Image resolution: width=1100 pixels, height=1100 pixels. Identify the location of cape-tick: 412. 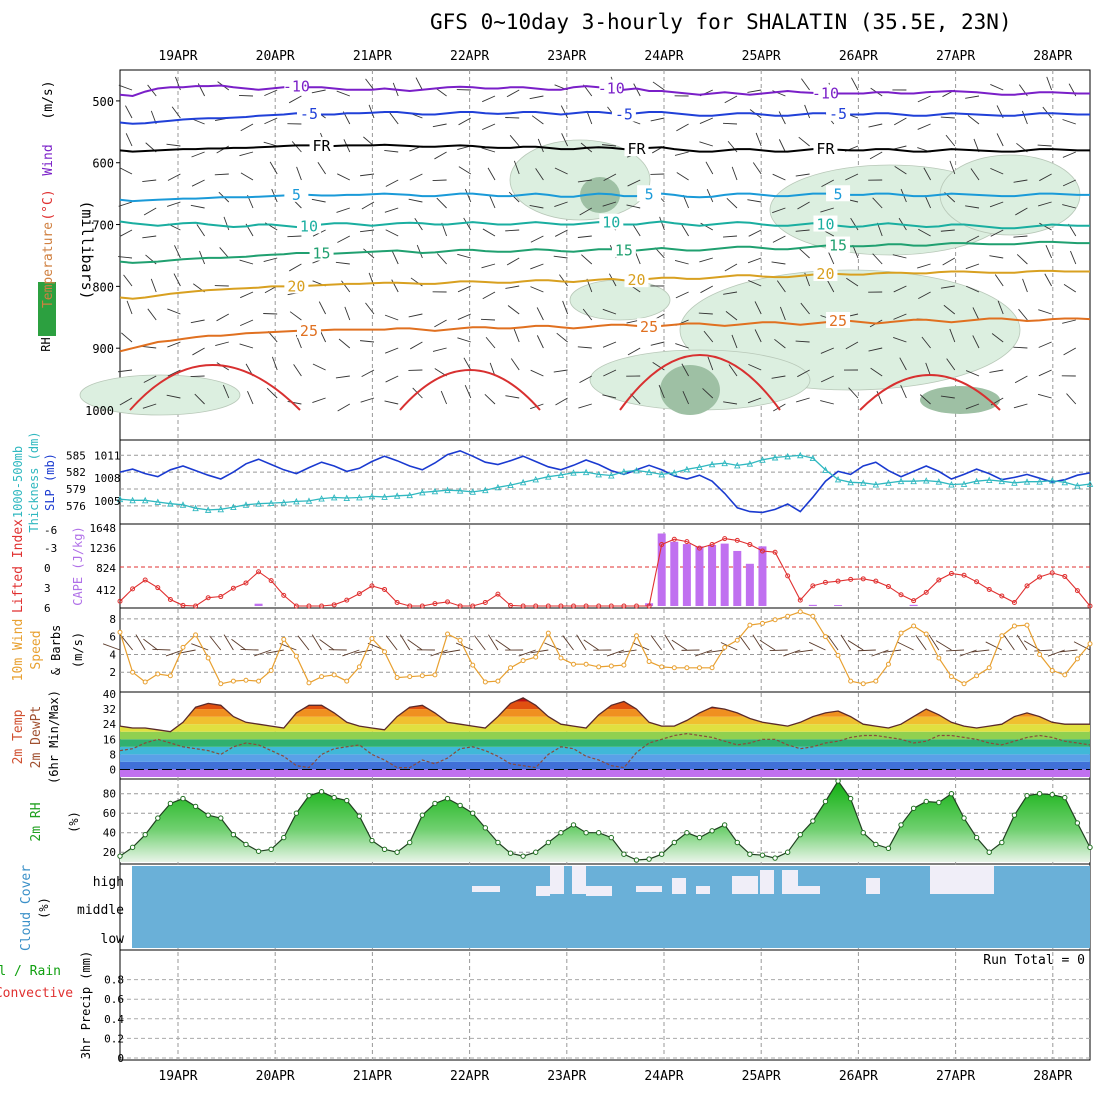
(106, 590).